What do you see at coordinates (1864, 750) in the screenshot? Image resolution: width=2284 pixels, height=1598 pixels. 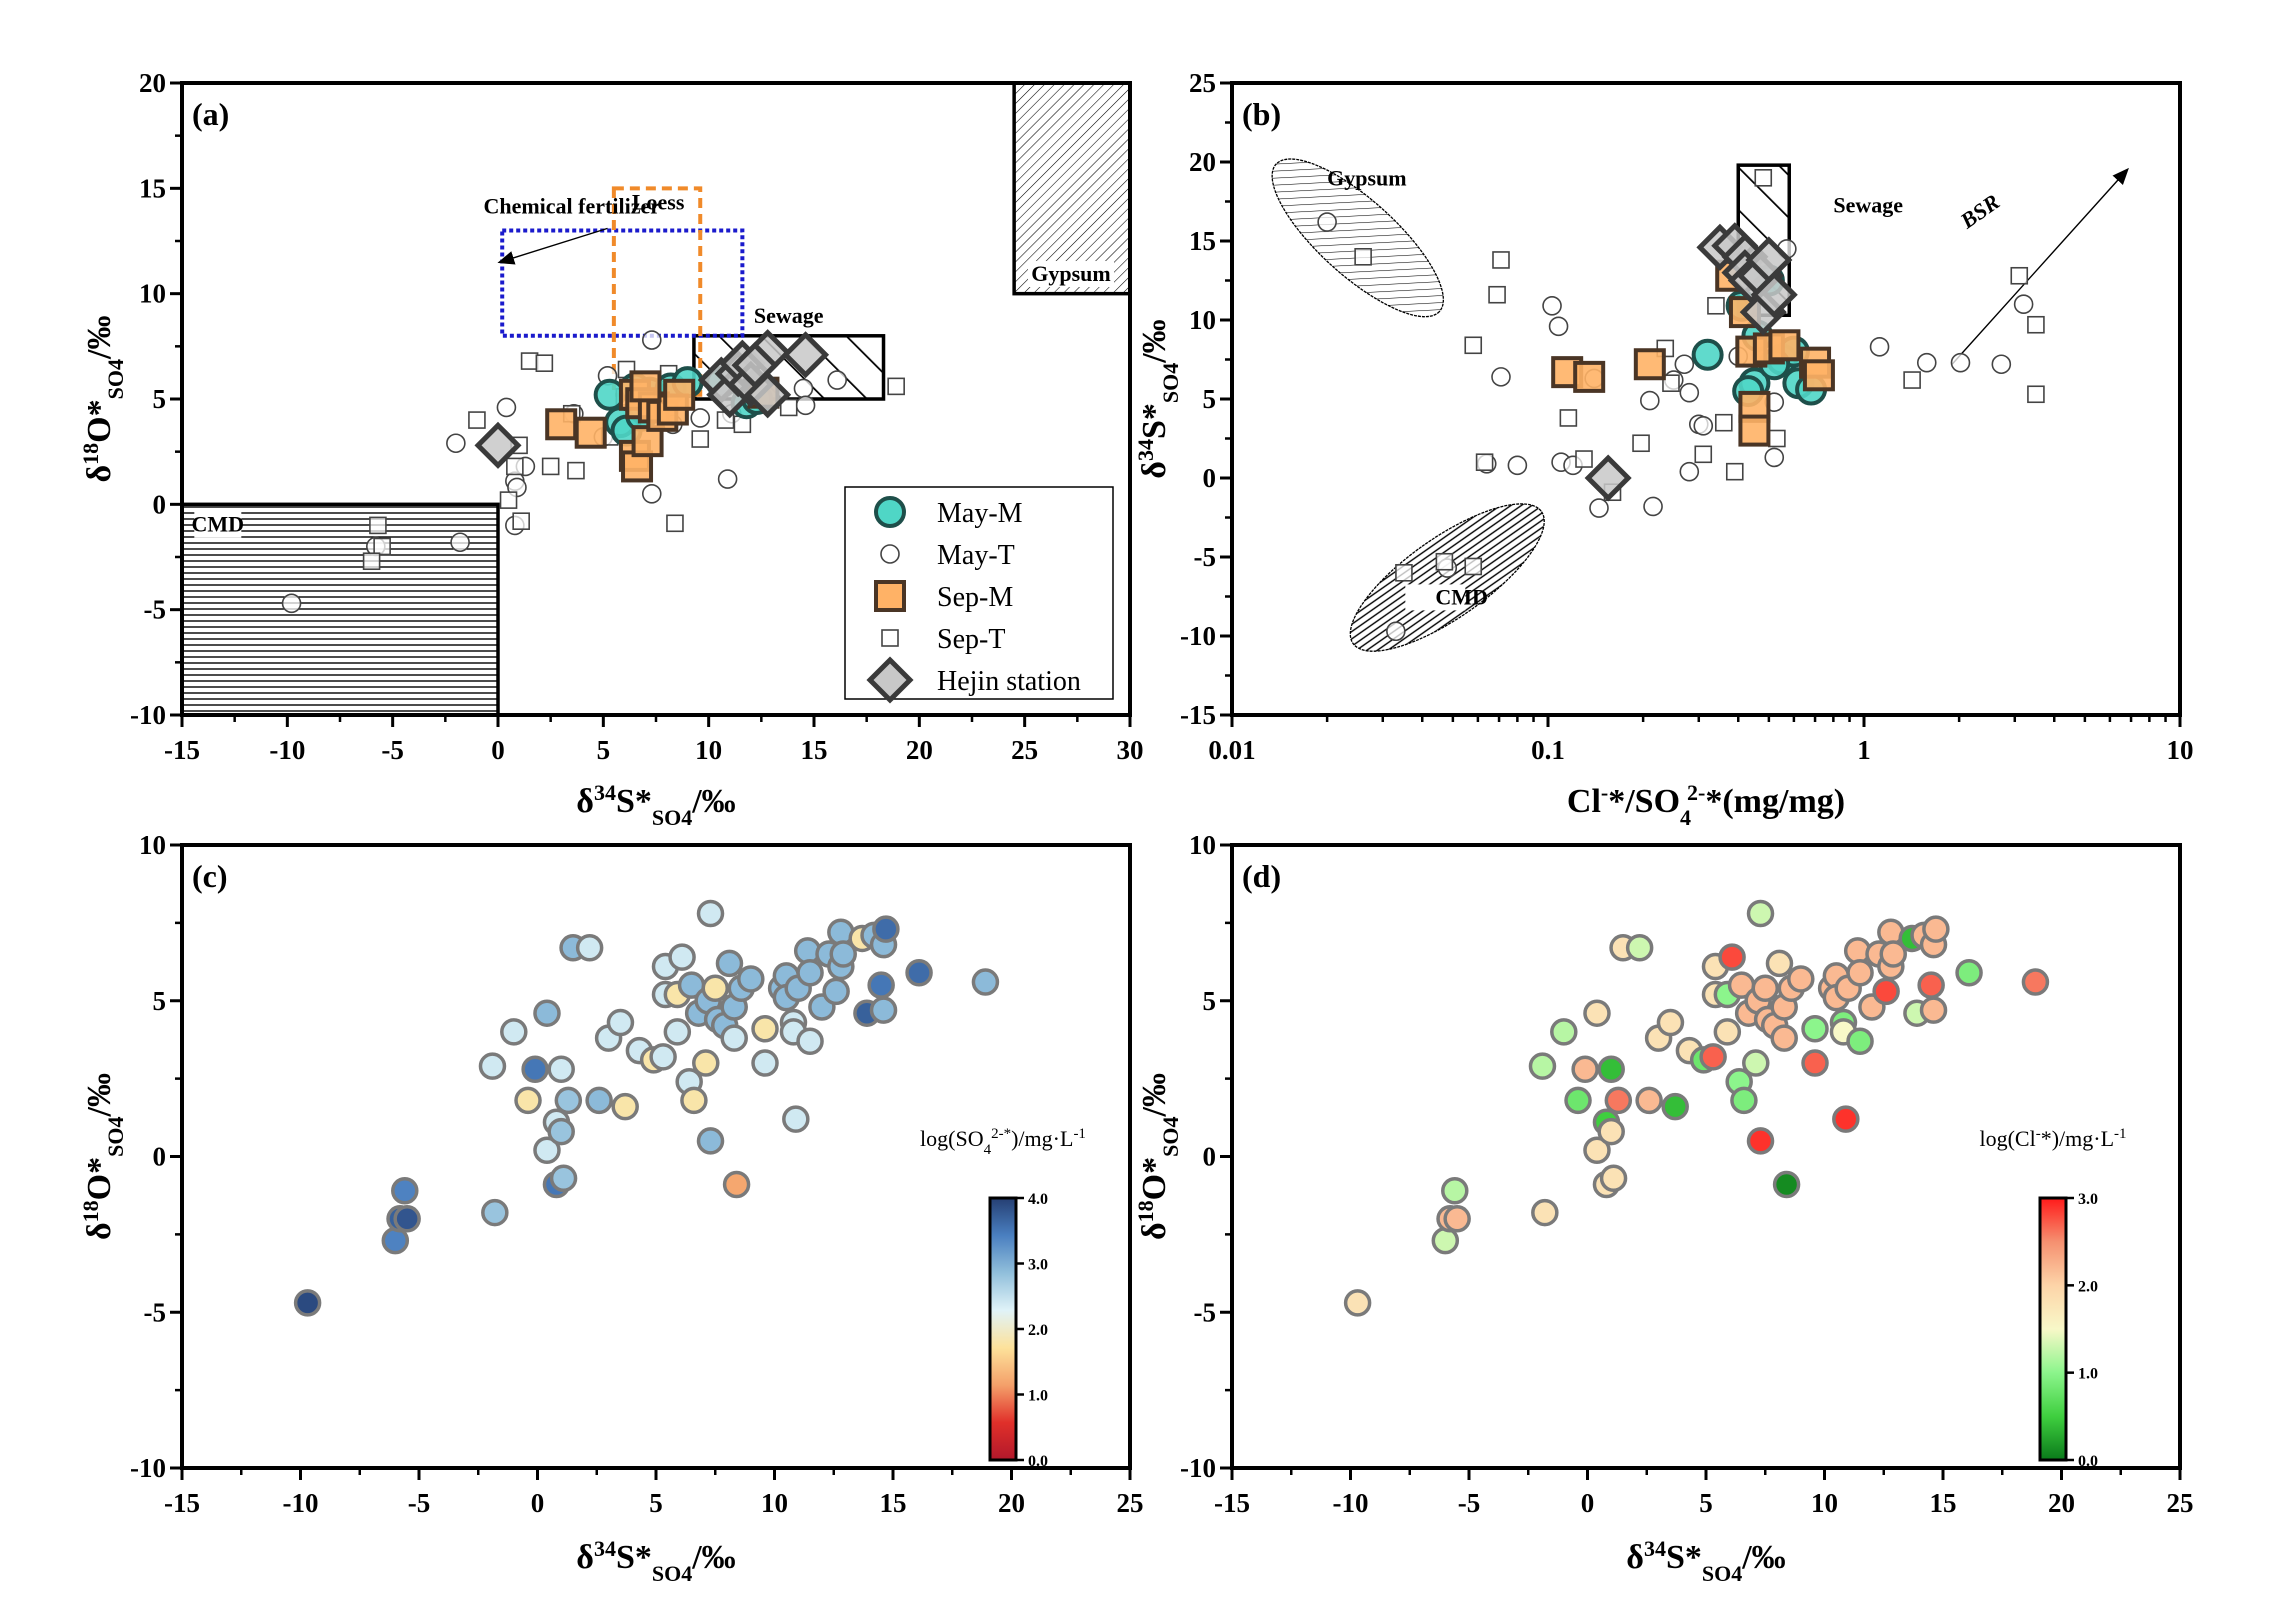 I see `x-tick-label: 1` at bounding box center [1864, 750].